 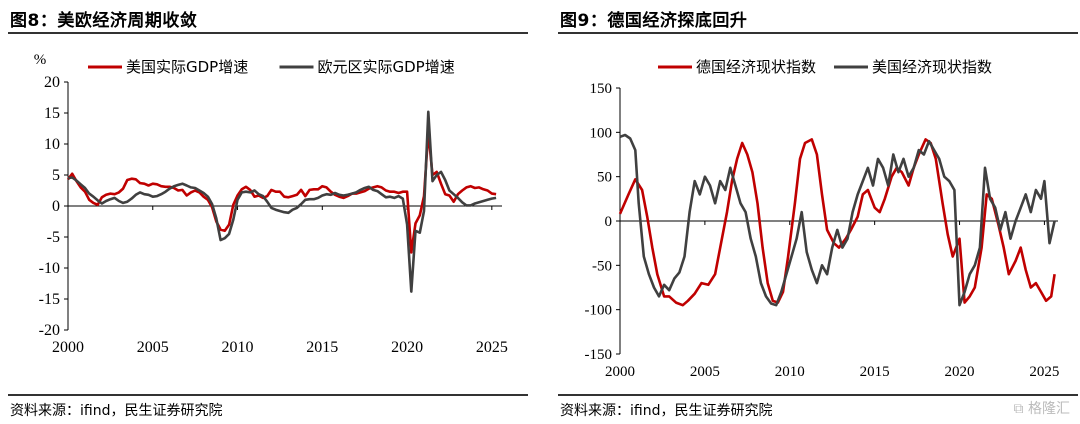 I want to click on chart-title: 图8：美欧经济周期收敛, so click(x=104, y=21).